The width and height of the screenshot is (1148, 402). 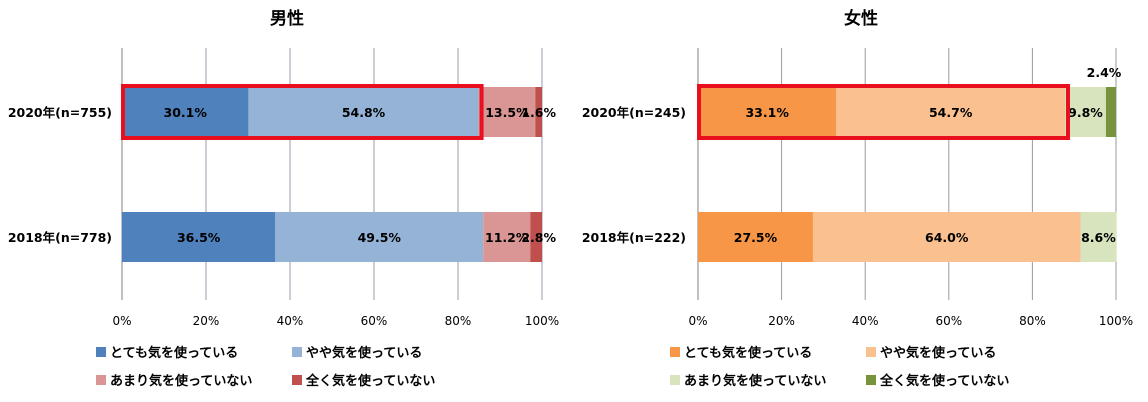 I want to click on legend-item-female-notatall: 全く気を使っていない, so click(x=937, y=379).